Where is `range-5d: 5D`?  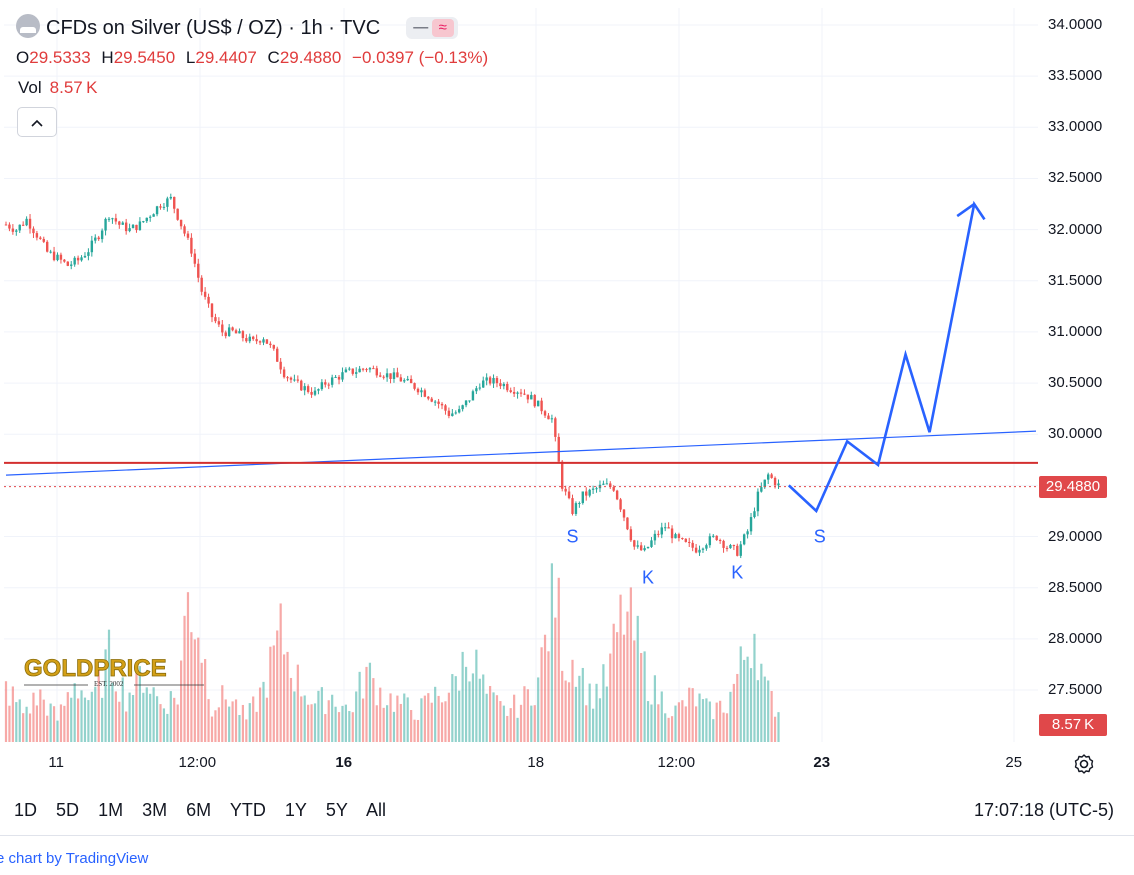 range-5d: 5D is located at coordinates (68, 810).